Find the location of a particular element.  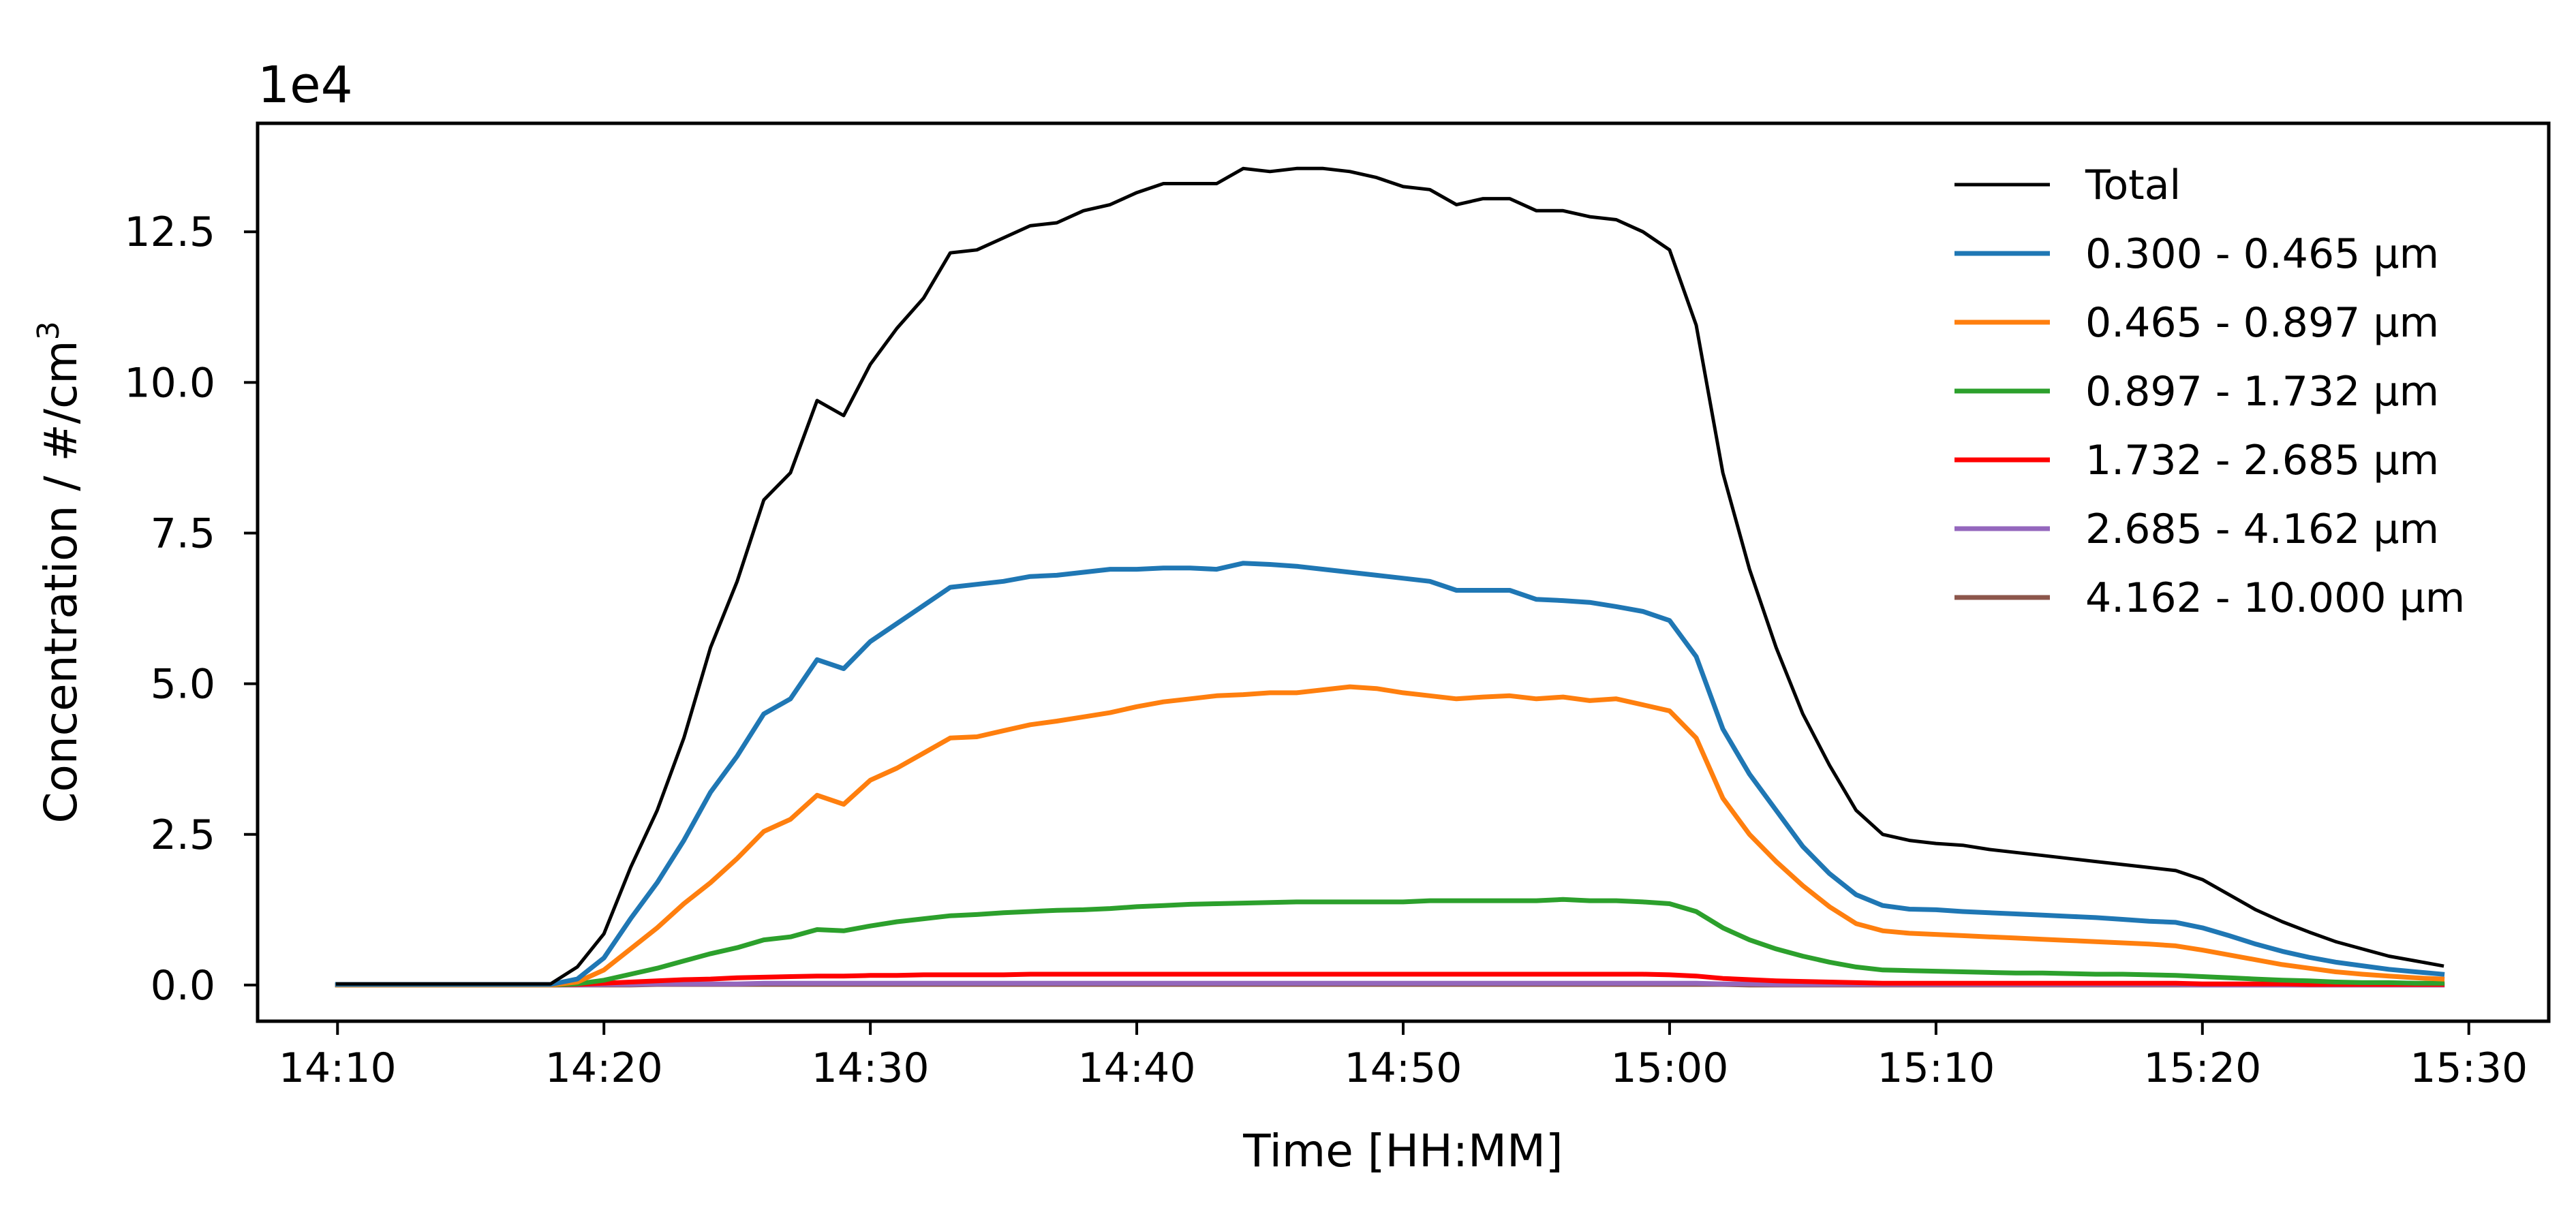

x-axis-label: Time [HH:MM] is located at coordinates (1402, 1151).